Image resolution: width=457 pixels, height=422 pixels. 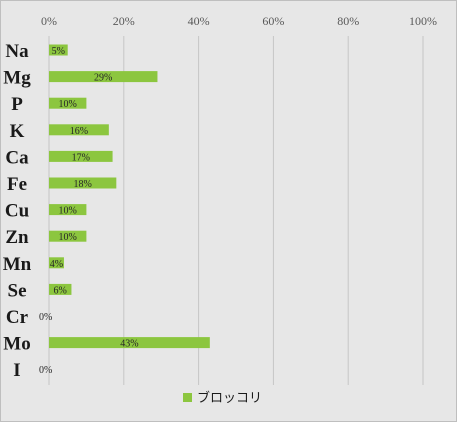 I want to click on data-label: 29%, so click(x=103, y=78).